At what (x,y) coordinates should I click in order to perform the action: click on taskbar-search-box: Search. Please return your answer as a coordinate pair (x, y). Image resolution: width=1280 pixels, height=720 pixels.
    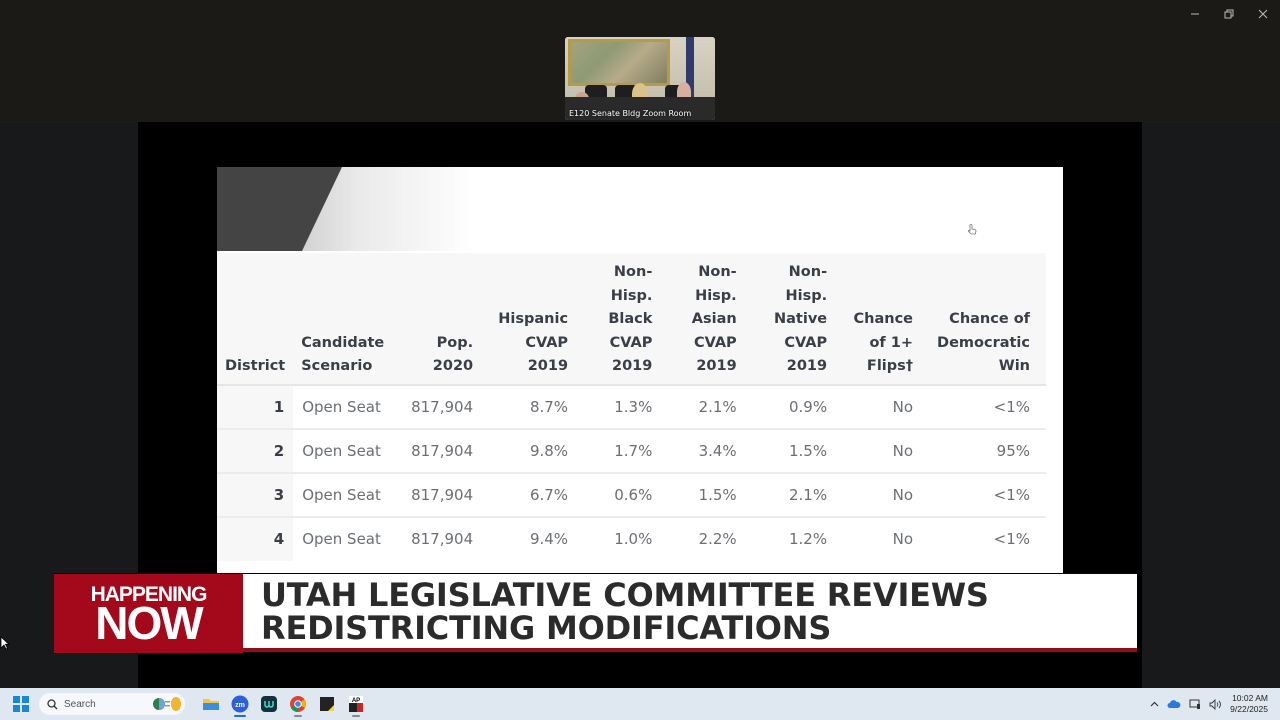
    Looking at the image, I should click on (112, 704).